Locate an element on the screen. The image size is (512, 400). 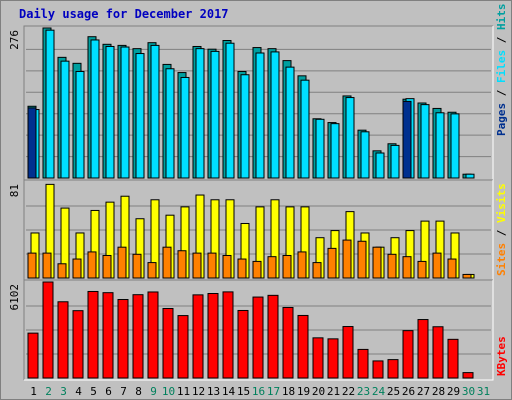
x-tick-label: 29 is located at coordinates (453, 391).